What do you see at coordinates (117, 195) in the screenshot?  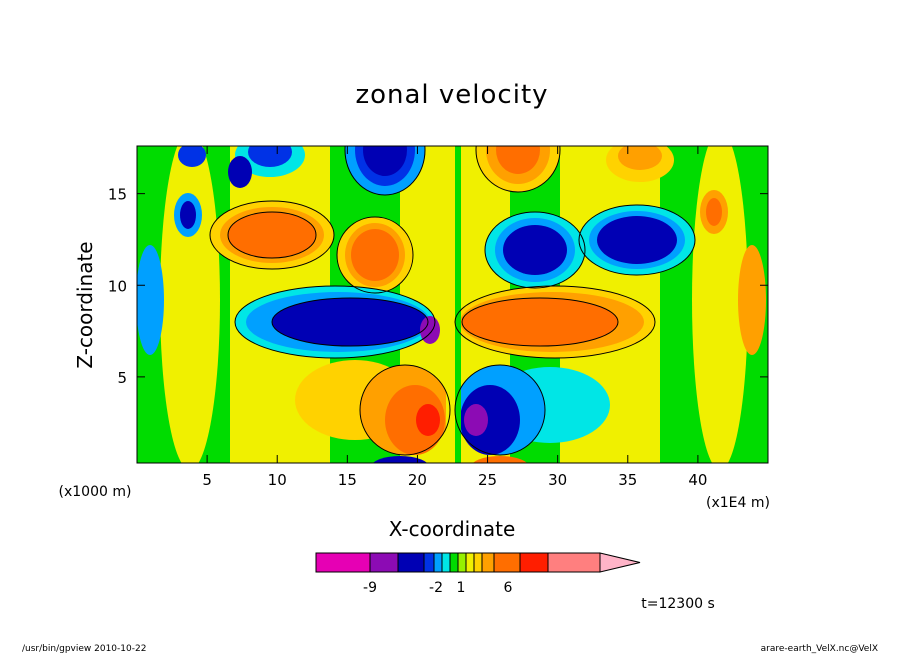 I see `y-tick-label: 15` at bounding box center [117, 195].